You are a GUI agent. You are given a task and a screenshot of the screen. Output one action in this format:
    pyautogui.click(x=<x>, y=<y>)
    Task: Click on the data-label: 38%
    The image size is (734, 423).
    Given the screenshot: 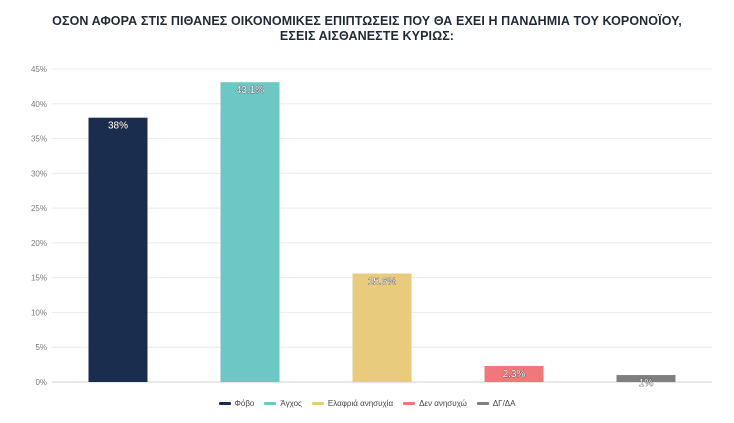 What is the action you would take?
    pyautogui.click(x=118, y=126)
    